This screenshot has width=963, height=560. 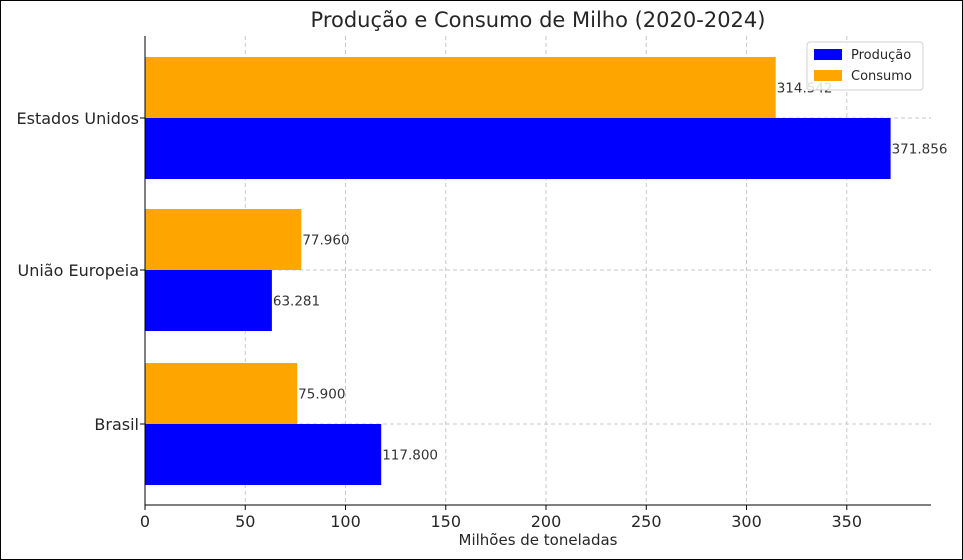 I want to click on x-axis-label: Milhões de toneladas, so click(x=538, y=540).